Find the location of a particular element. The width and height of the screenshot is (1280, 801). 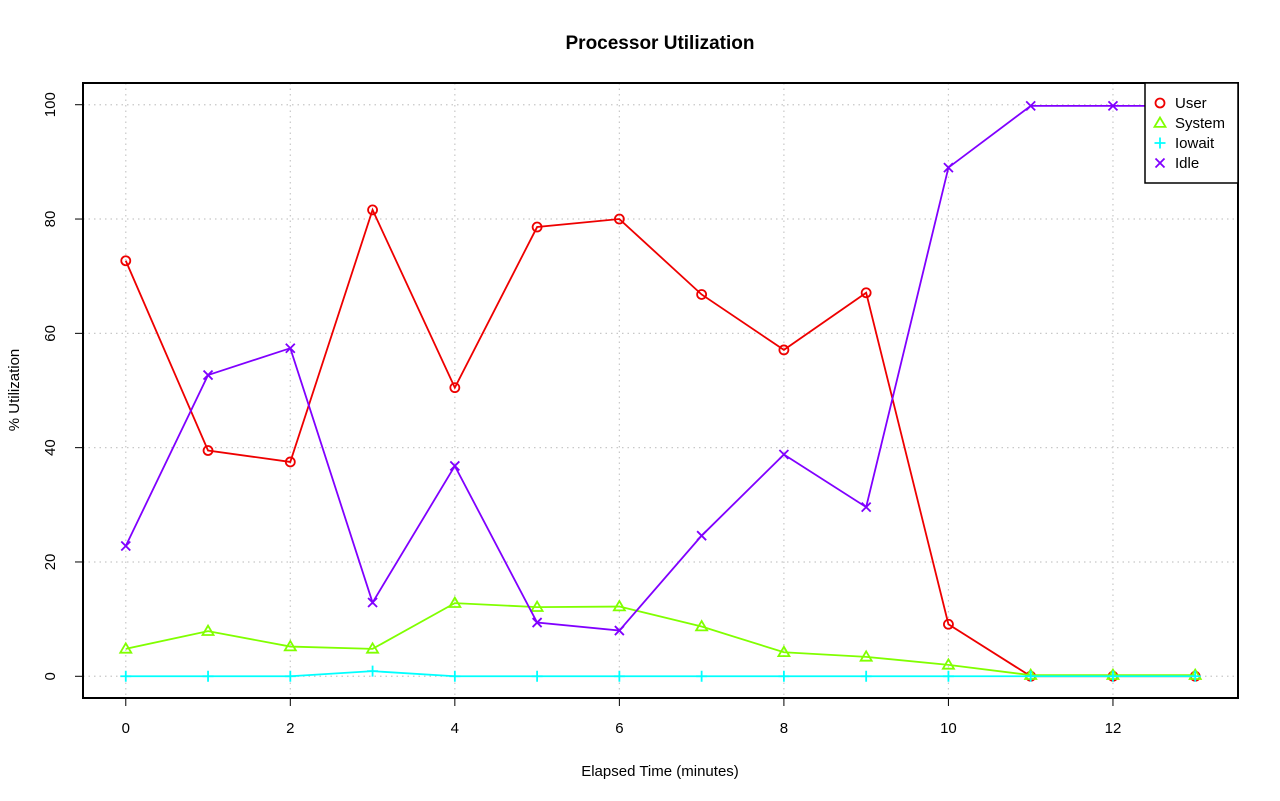

series-iowait is located at coordinates (660, 673).